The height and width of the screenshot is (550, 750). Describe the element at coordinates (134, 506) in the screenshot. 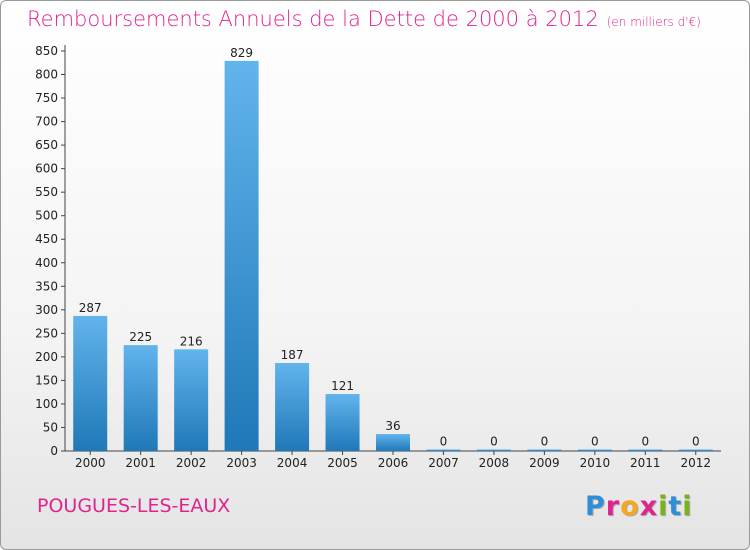

I see `city-name: POUGUES-LES-EAUX` at that location.